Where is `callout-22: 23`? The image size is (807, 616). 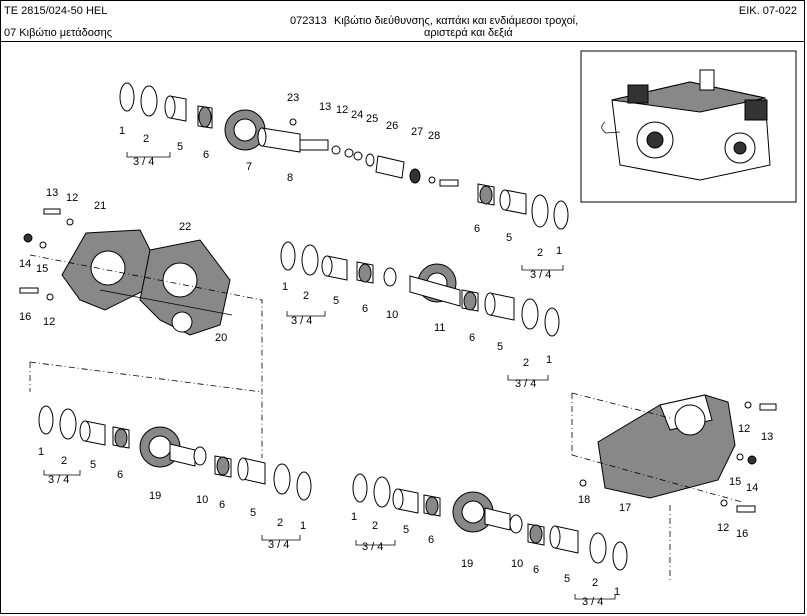 callout-22: 23 is located at coordinates (293, 98).